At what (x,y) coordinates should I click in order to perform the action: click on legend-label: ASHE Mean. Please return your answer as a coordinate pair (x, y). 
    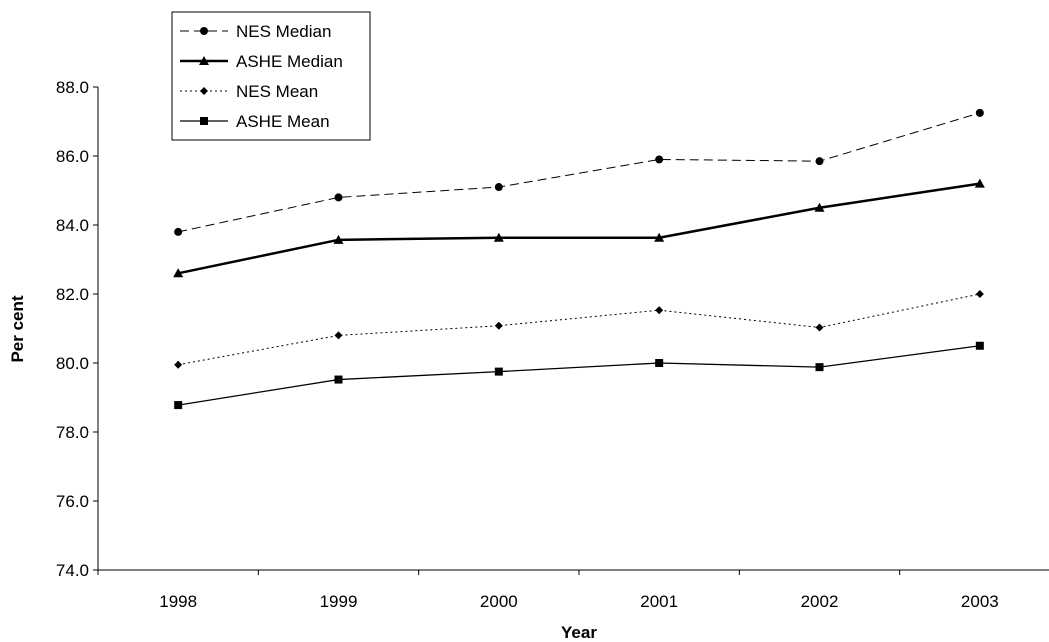
    Looking at the image, I should click on (283, 121).